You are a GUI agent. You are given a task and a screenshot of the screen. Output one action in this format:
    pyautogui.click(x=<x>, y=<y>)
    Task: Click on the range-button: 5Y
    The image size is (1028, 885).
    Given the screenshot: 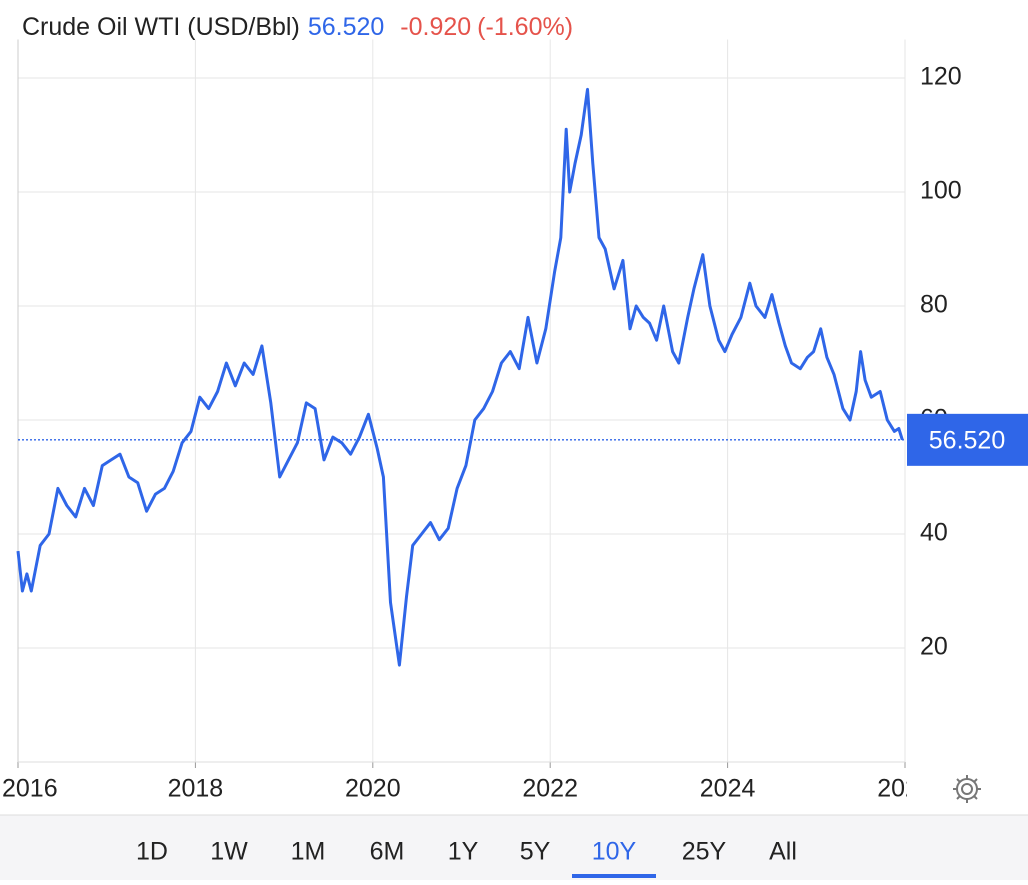 What is the action you would take?
    pyautogui.click(x=535, y=852)
    